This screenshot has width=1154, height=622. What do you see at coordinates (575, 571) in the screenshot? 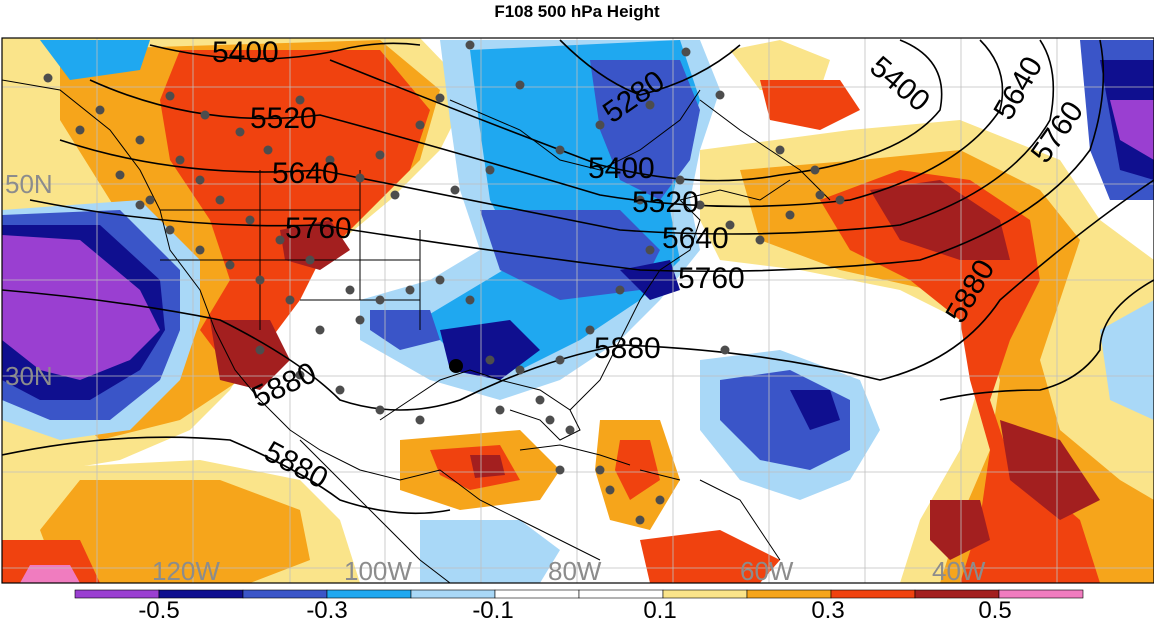
I see `lon-label-80w: 80W` at bounding box center [575, 571].